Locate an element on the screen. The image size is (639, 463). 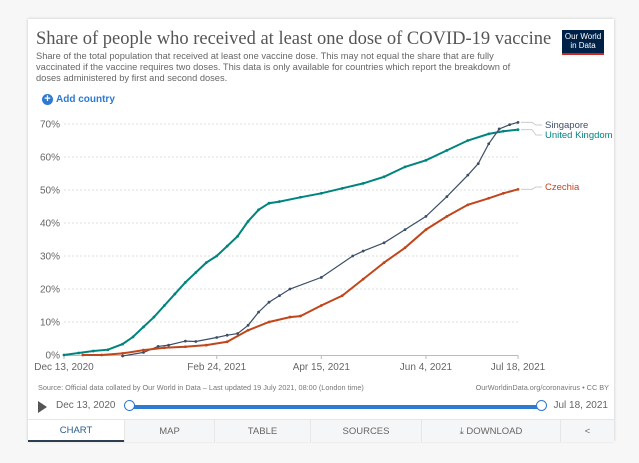
tab-chart: CHART is located at coordinates (76, 431).